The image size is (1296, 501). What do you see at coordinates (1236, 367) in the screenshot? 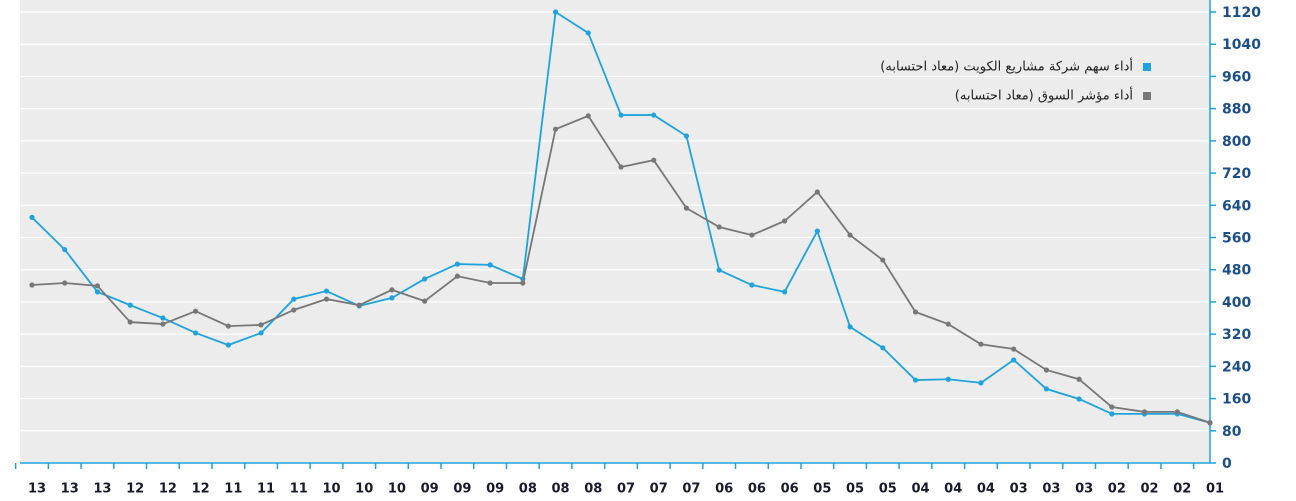
I see `y-tick-label: 240` at bounding box center [1236, 367].